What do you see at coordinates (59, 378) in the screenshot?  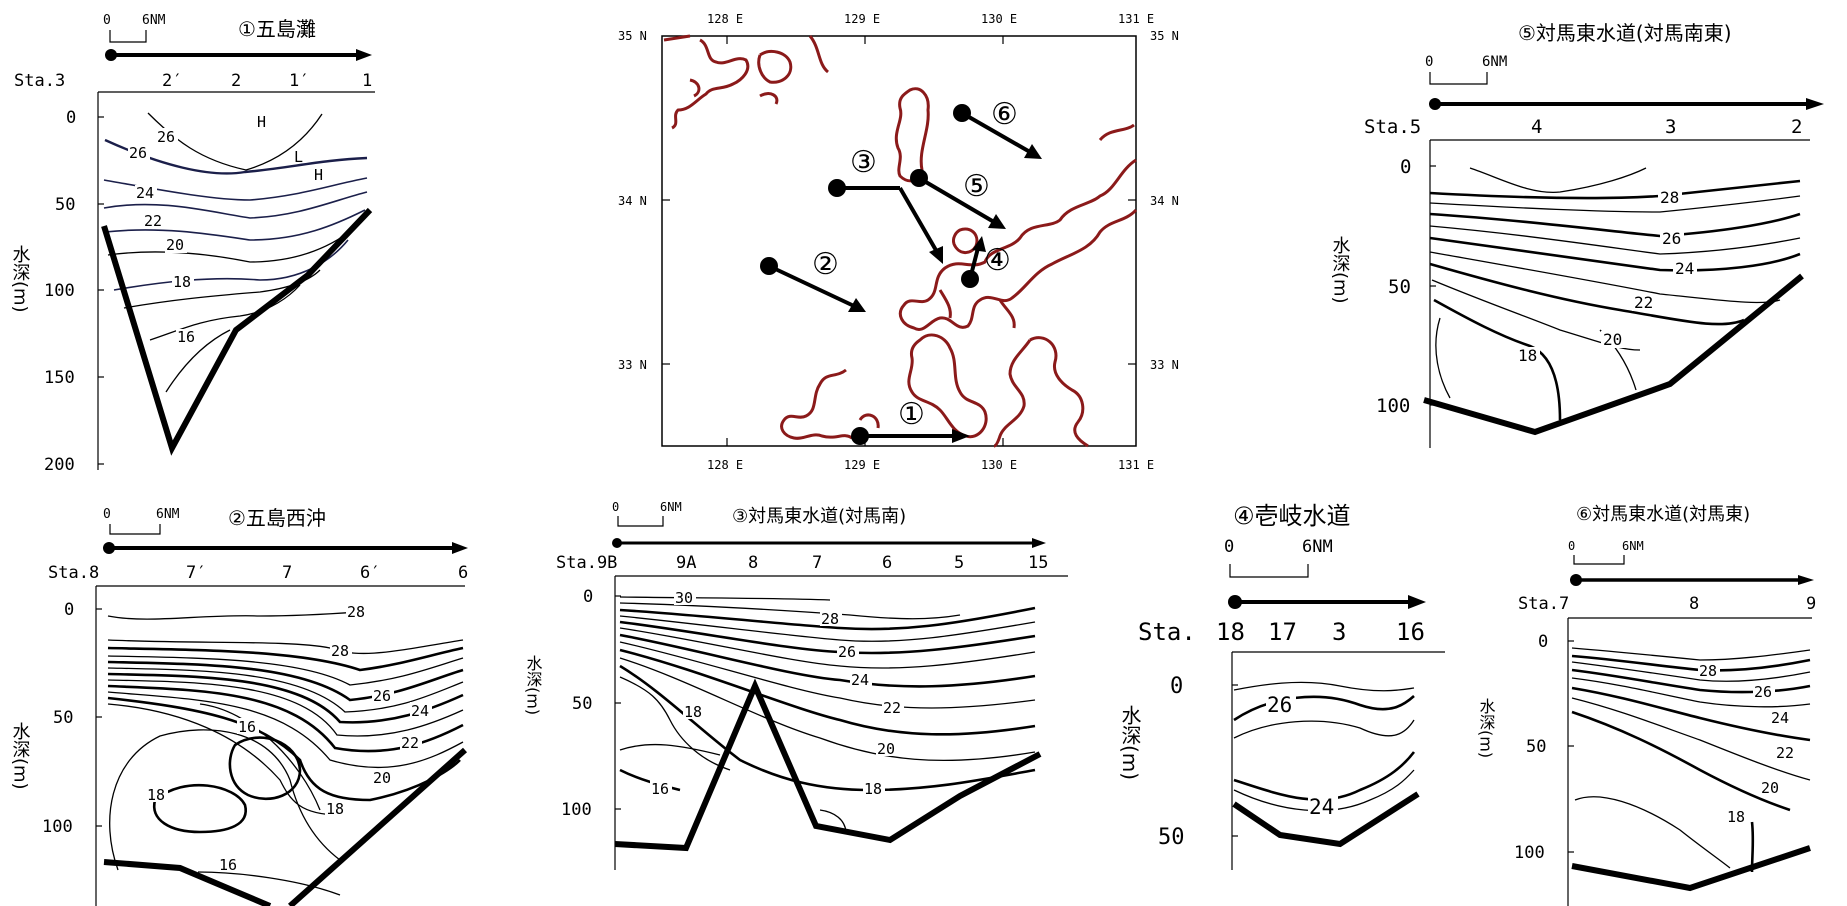 I see `svg-text: 150` at bounding box center [59, 378].